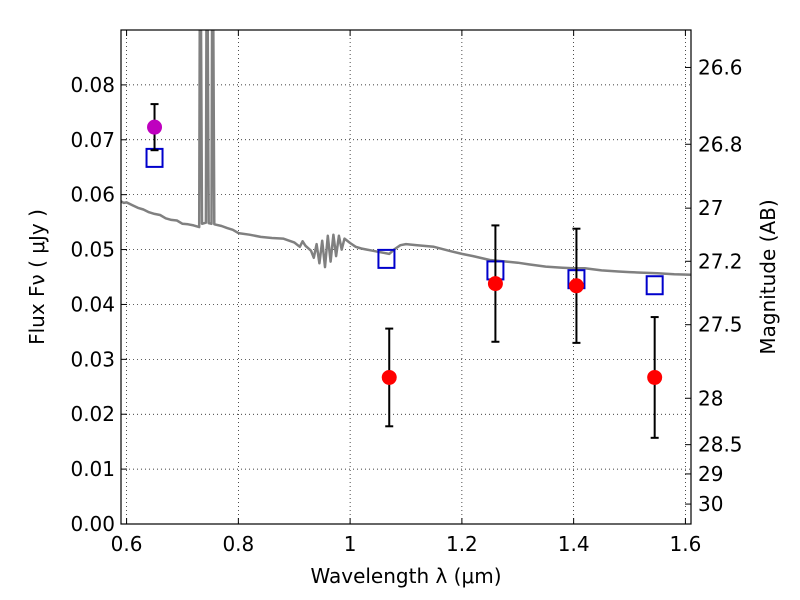 This screenshot has width=800, height=600. Describe the element at coordinates (238, 544) in the screenshot. I see `x-tick-label: 0.8` at that location.